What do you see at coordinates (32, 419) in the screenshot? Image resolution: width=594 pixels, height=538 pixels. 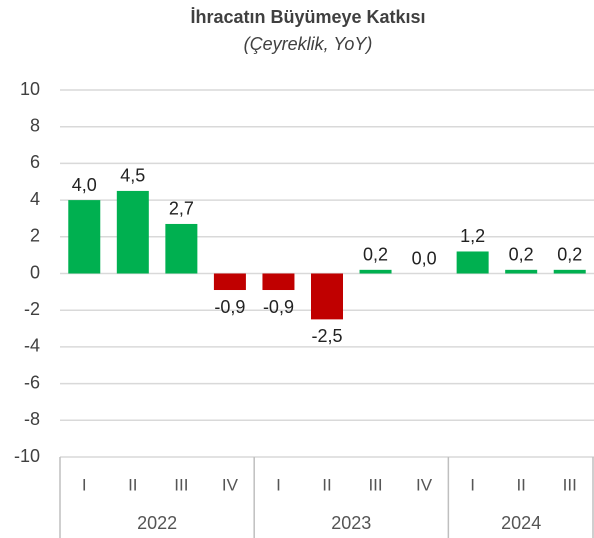 I see `y-tick-label: -8` at bounding box center [32, 419].